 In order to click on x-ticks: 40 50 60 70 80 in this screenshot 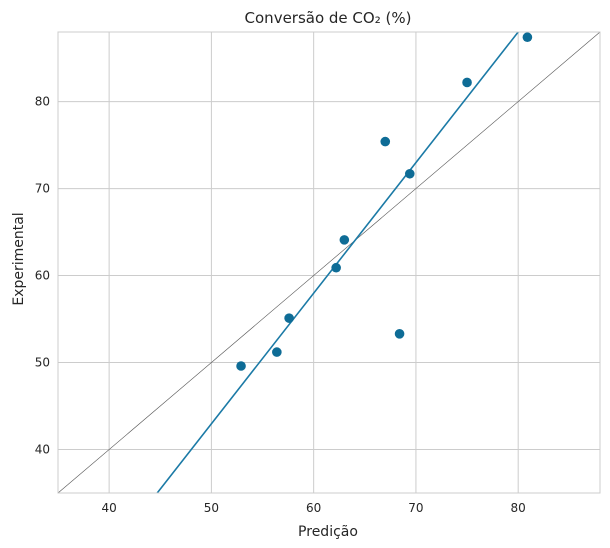, I will do `click(313, 508)`.